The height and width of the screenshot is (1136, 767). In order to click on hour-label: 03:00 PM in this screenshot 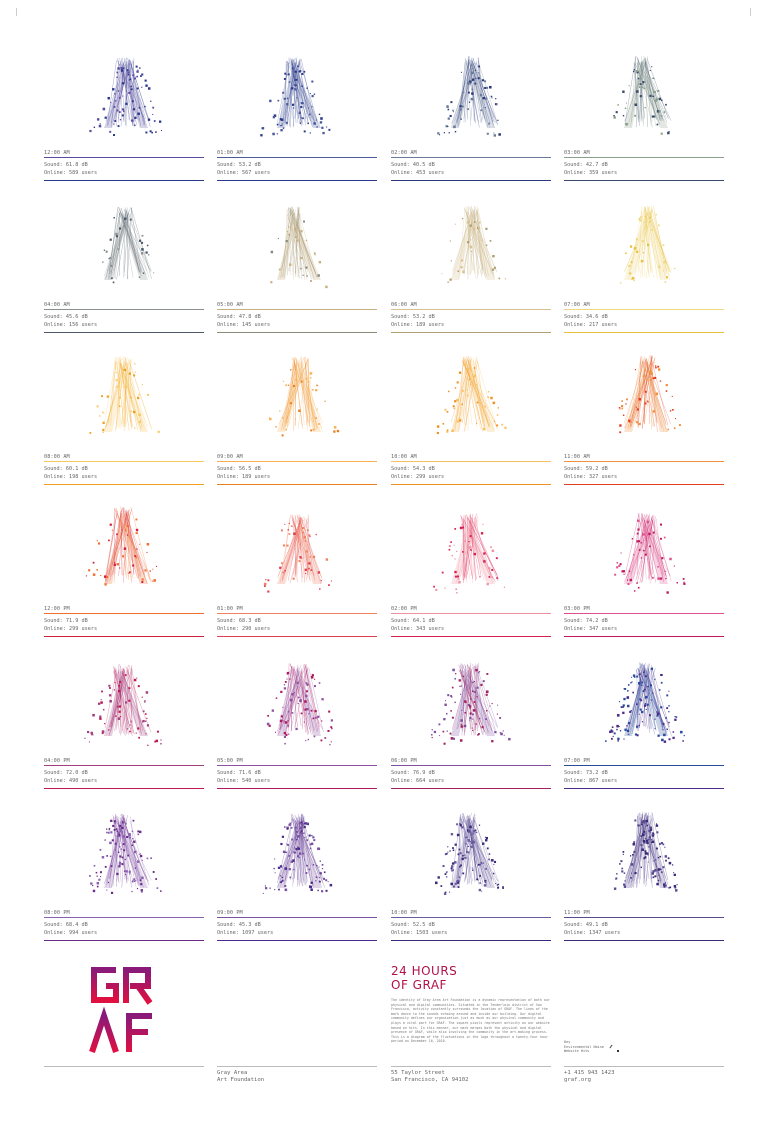, I will do `click(577, 609)`.